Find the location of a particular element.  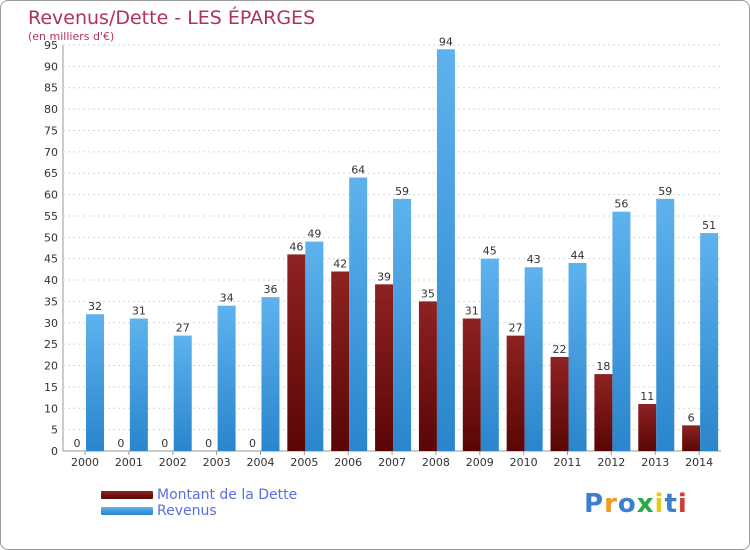

y-tick-label: 0 is located at coordinates (54, 451).